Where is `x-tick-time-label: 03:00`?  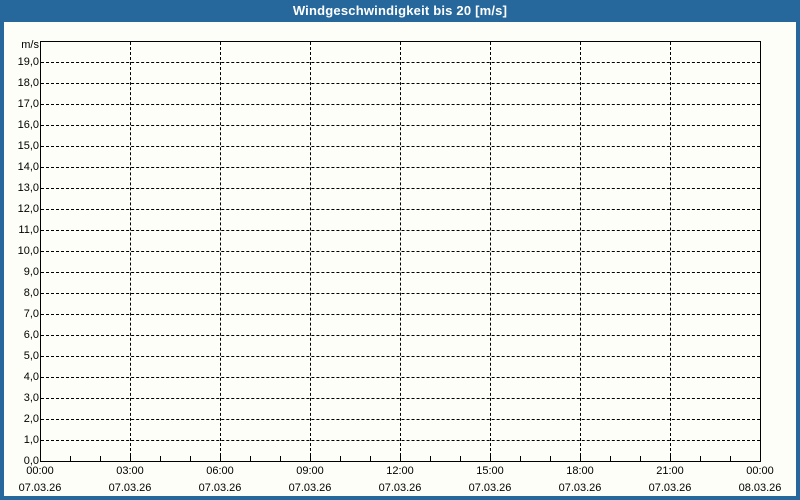
x-tick-time-label: 03:00 is located at coordinates (130, 471).